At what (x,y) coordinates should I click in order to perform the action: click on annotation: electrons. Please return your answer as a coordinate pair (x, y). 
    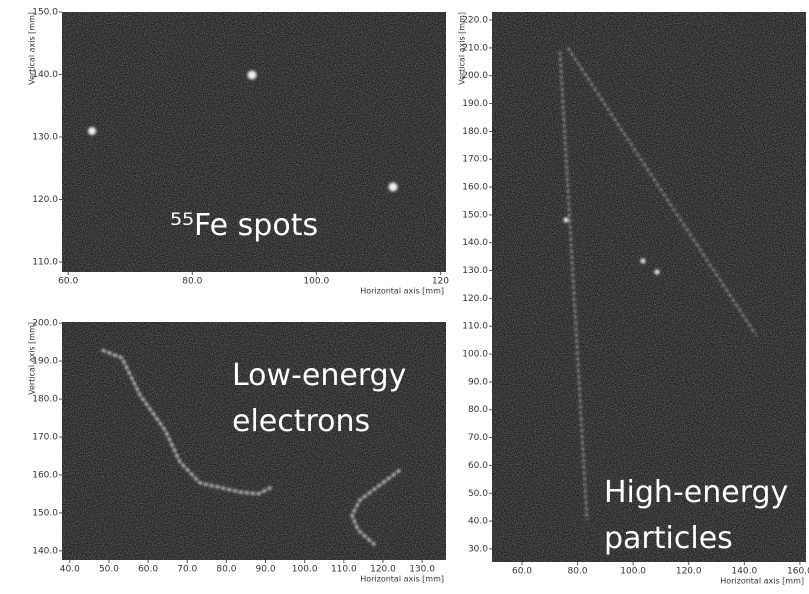
    Looking at the image, I should click on (301, 421).